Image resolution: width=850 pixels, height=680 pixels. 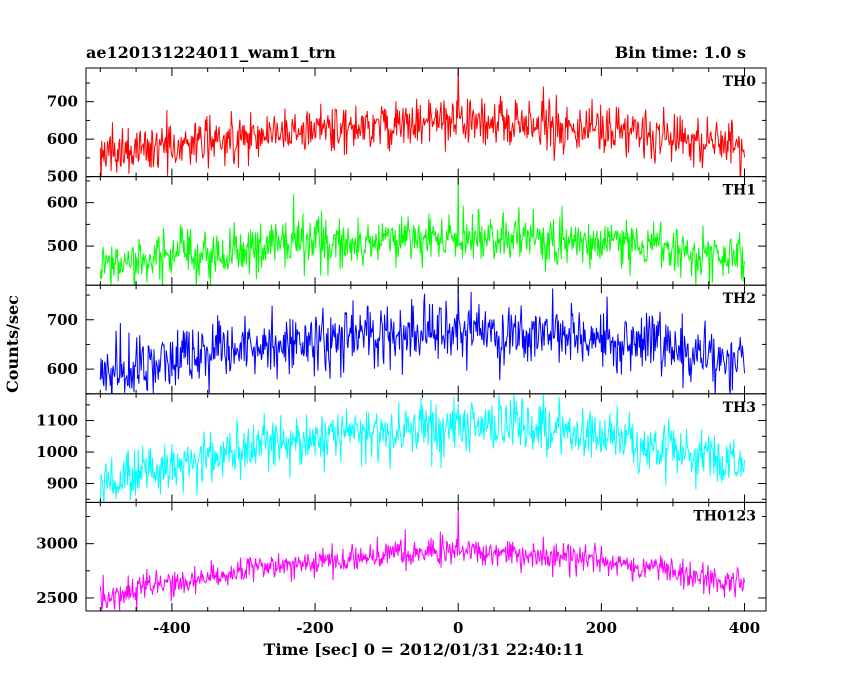 What do you see at coordinates (739, 191) in the screenshot?
I see `panel-label-th1: TH1` at bounding box center [739, 191].